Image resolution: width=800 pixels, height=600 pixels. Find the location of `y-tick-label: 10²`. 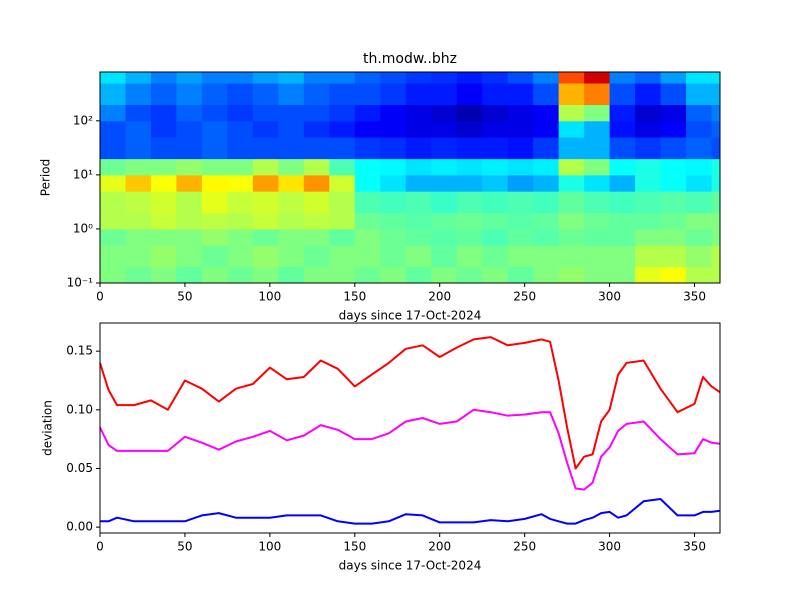

y-tick-label: 10² is located at coordinates (83, 120).